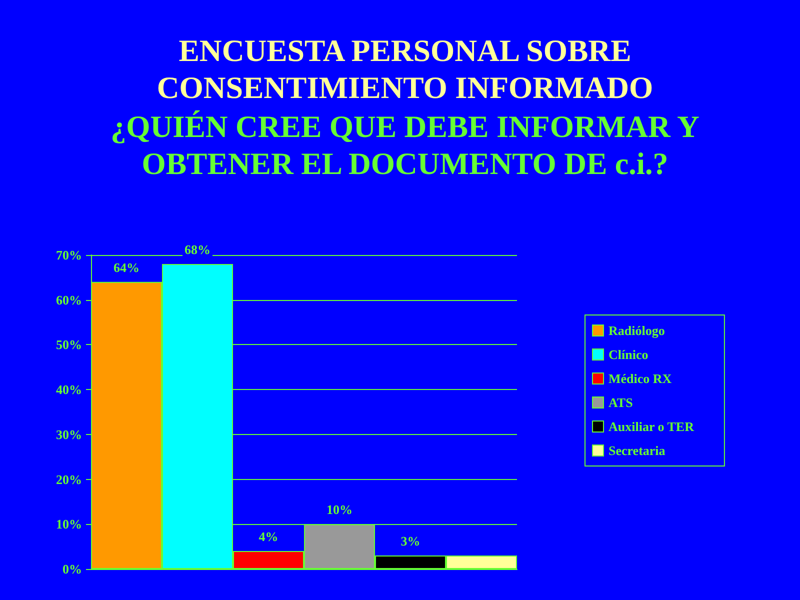 This screenshot has width=800, height=600. What do you see at coordinates (651, 426) in the screenshot?
I see `legend-label: Auxiliar o TER` at bounding box center [651, 426].